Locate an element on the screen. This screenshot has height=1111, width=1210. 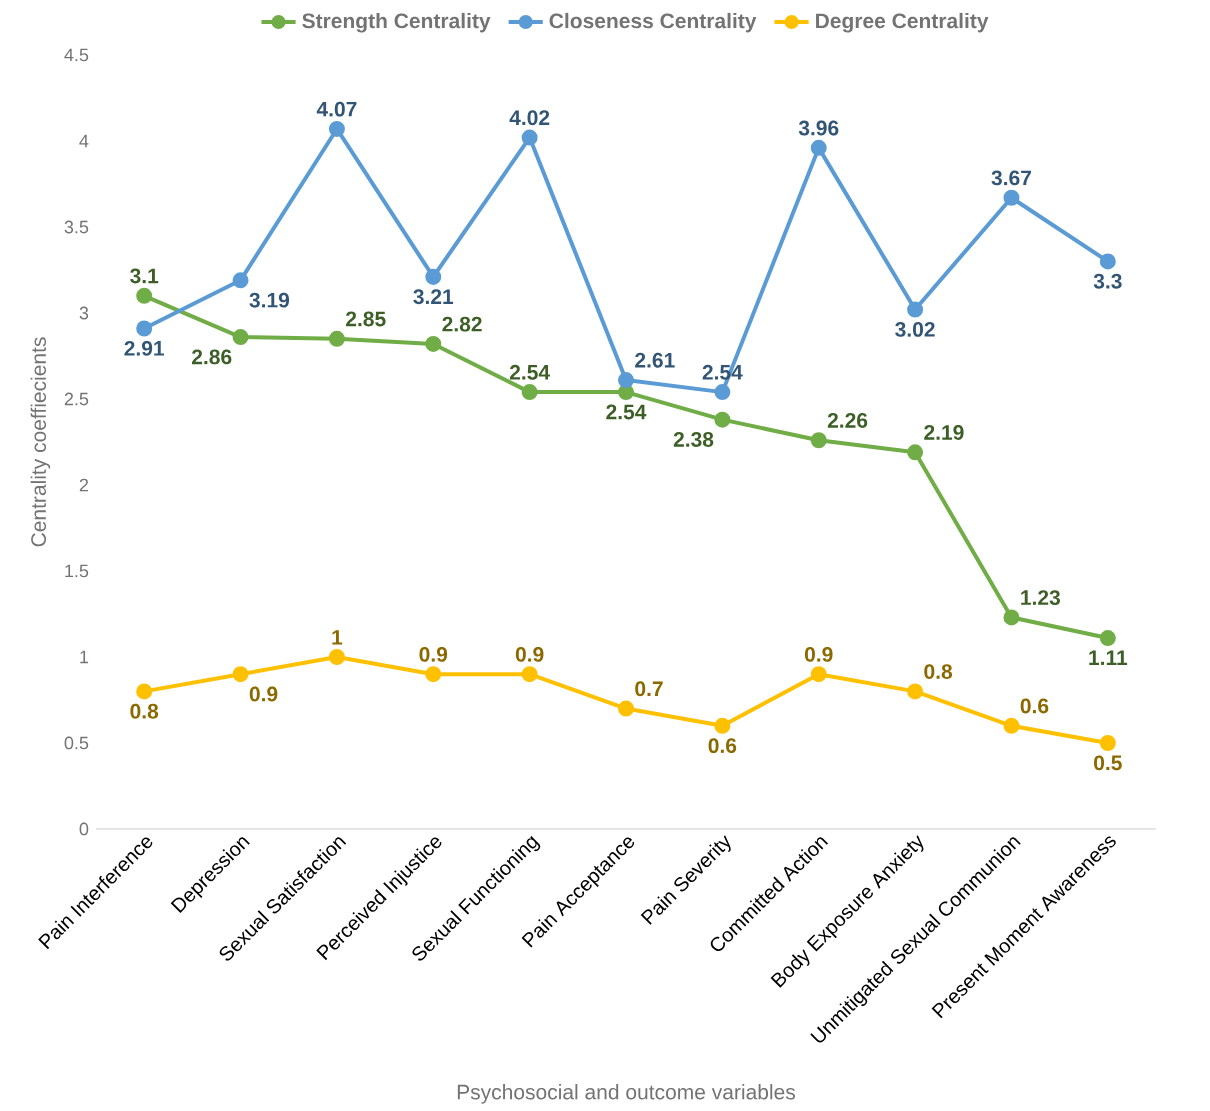
data-label: 0.7 is located at coordinates (649, 689).